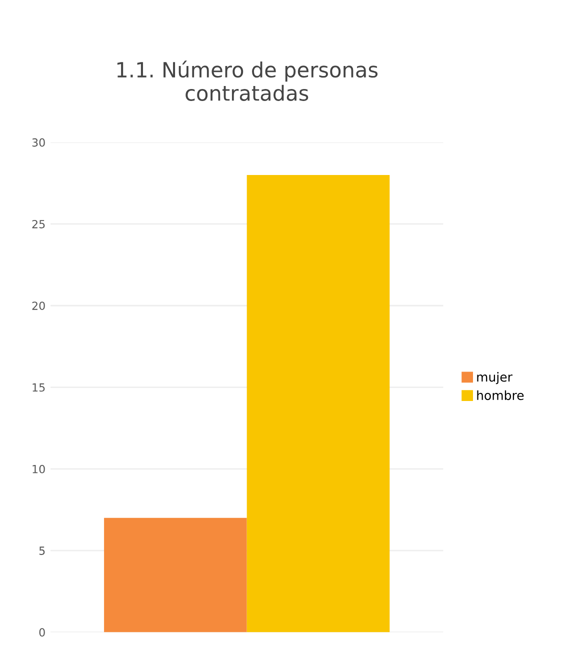  I want to click on chart-title: 1.1. Número de personas contratadas, so click(247, 80).